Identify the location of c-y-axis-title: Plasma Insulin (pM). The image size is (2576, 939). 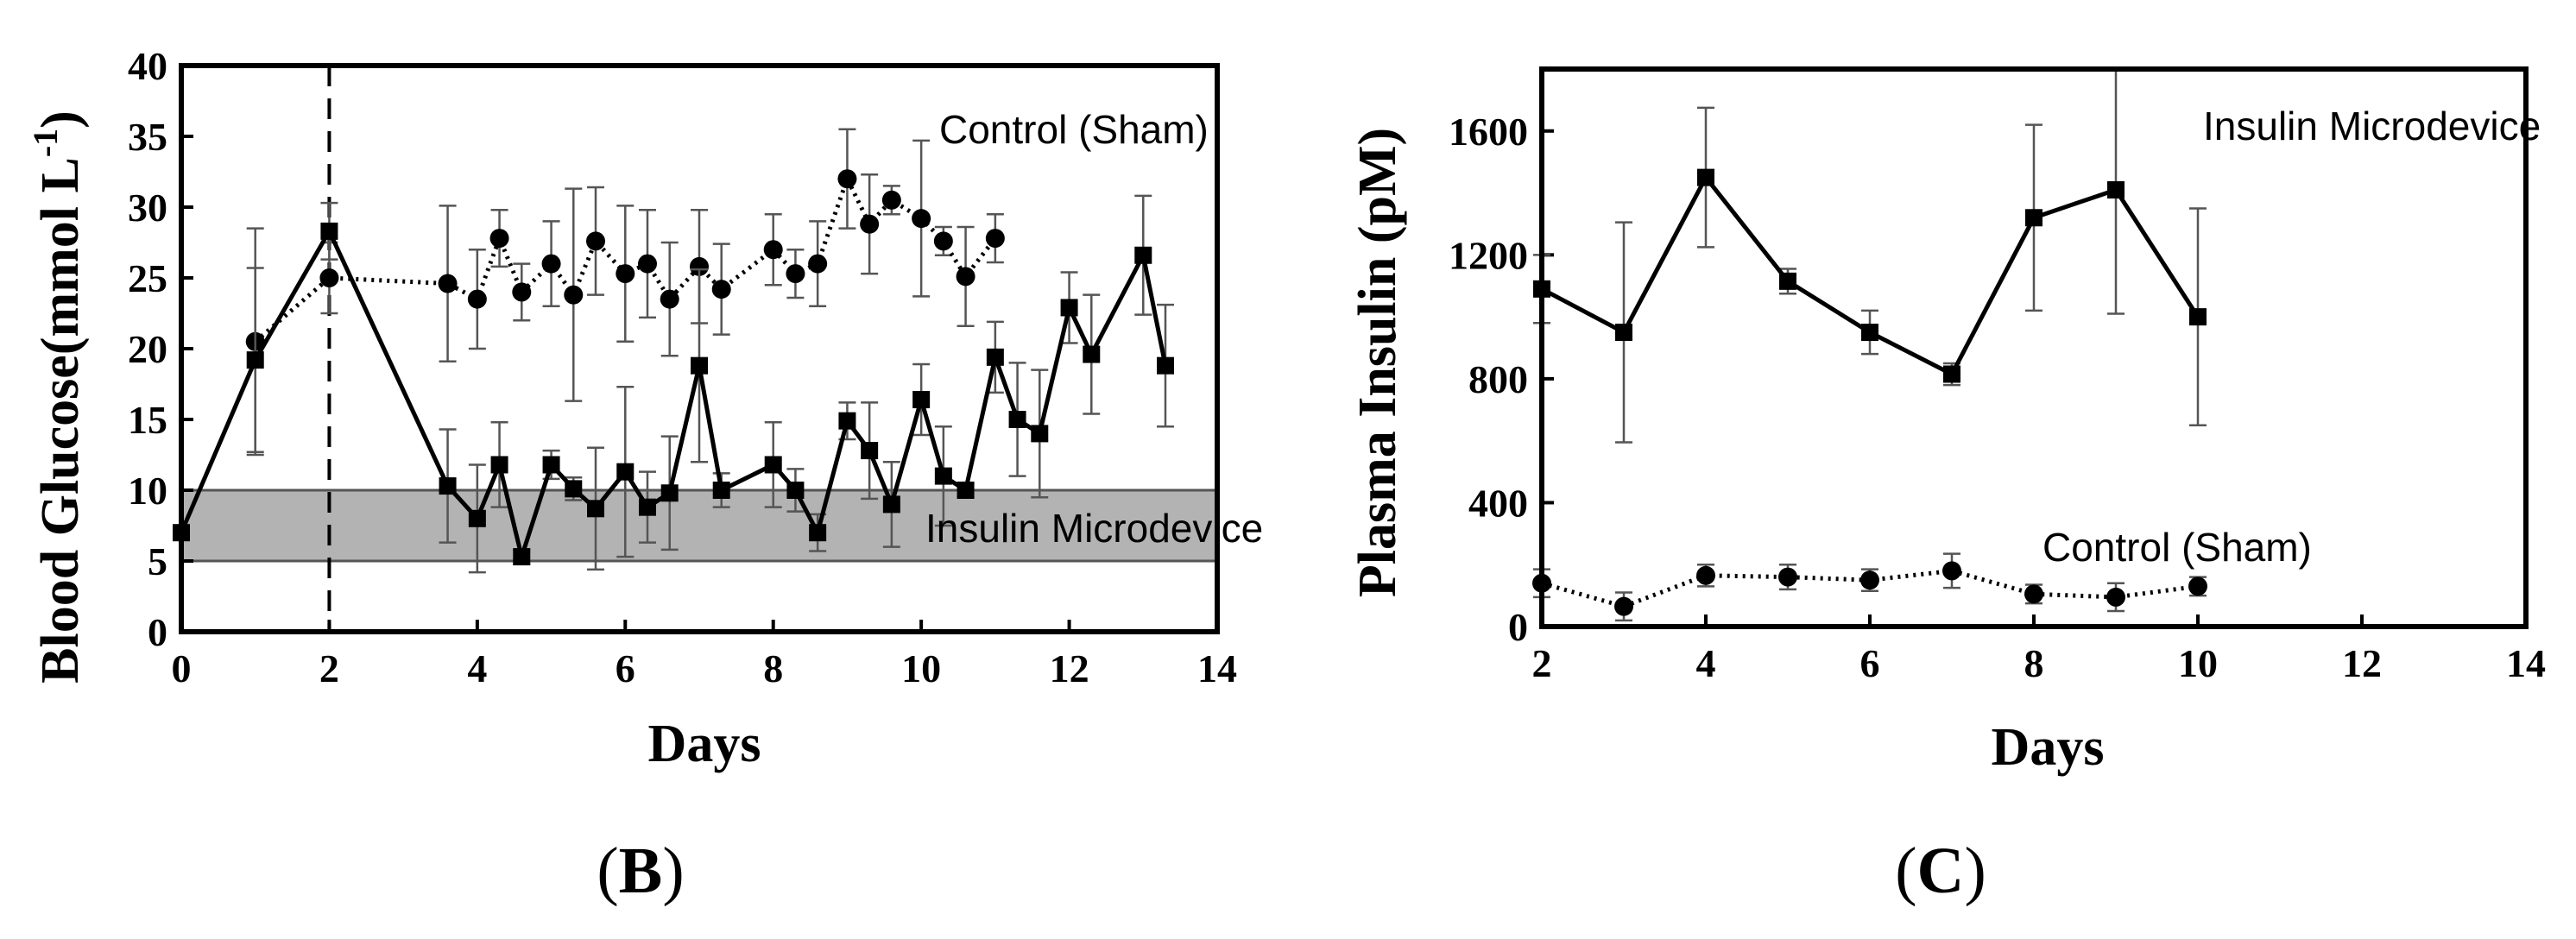
(1377, 362).